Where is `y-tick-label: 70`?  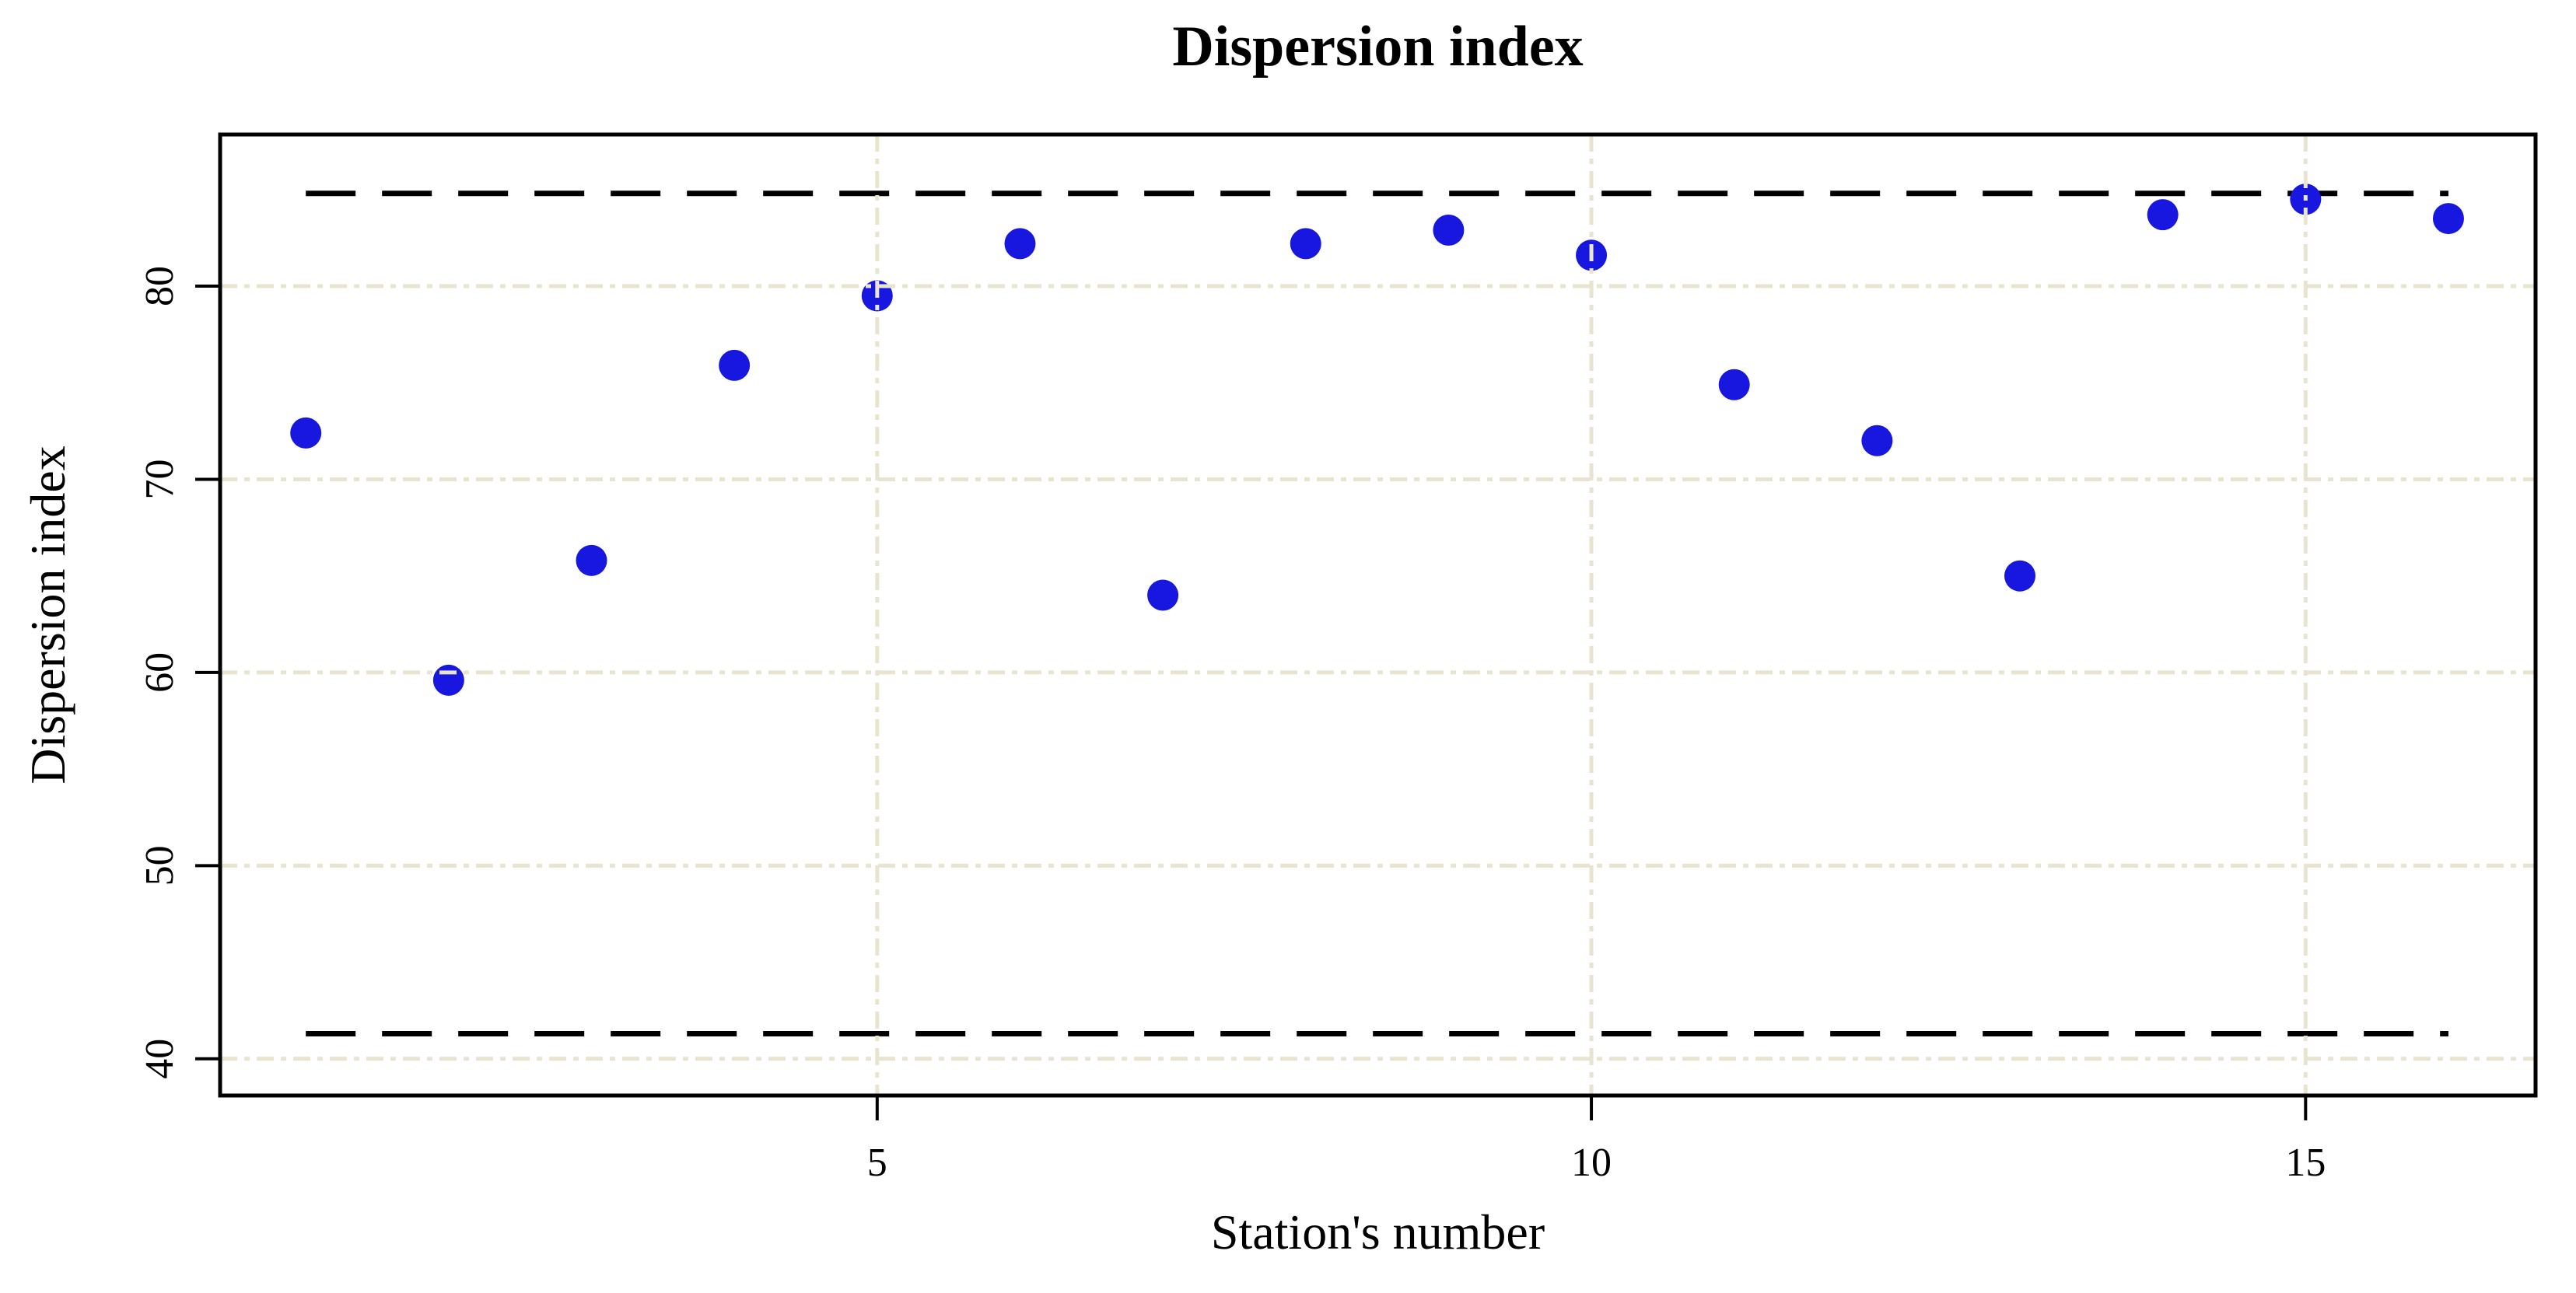
y-tick-label: 70 is located at coordinates (160, 479).